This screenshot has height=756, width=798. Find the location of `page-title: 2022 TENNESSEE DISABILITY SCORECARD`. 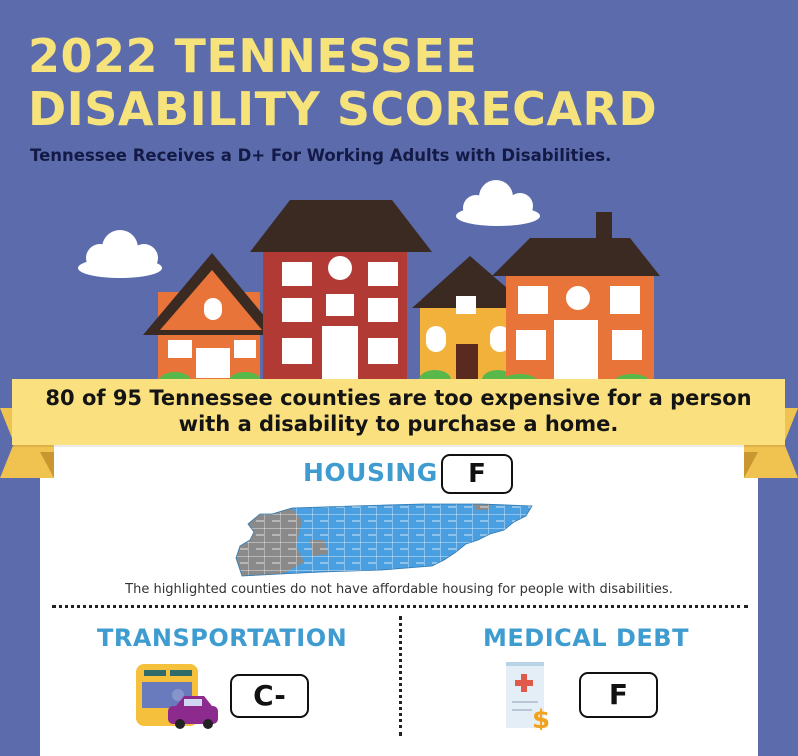

page-title: 2022 TENNESSEE DISABILITY SCORECARD is located at coordinates (342, 83).